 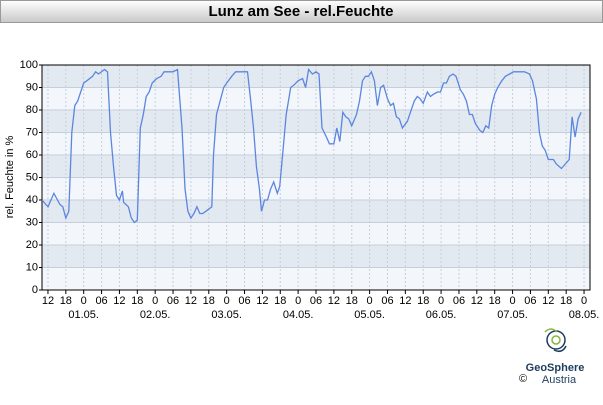 I want to click on y-tick-label: 0, so click(x=35, y=290).